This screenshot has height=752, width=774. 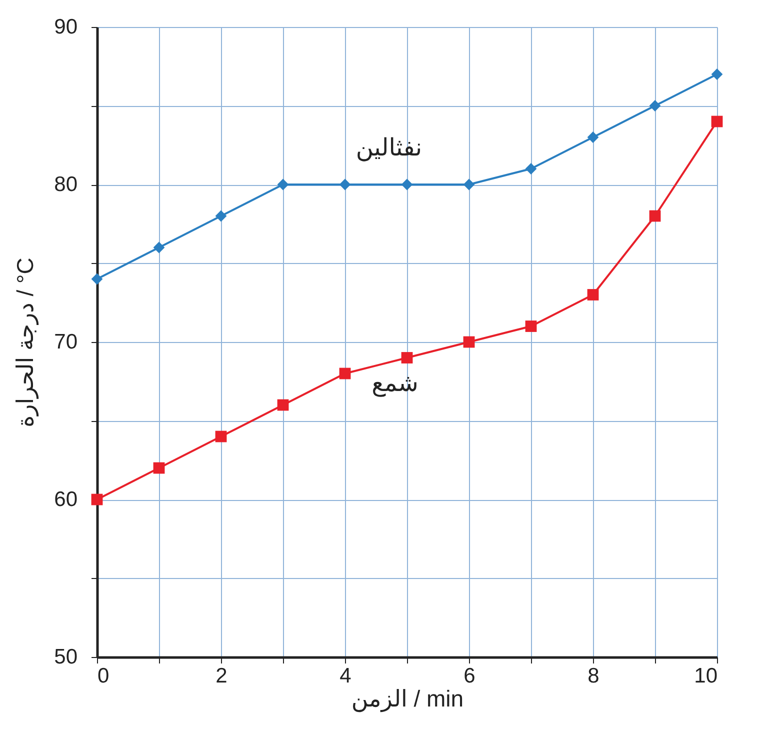 What do you see at coordinates (346, 676) in the screenshot?
I see `x-tick-label: 4` at bounding box center [346, 676].